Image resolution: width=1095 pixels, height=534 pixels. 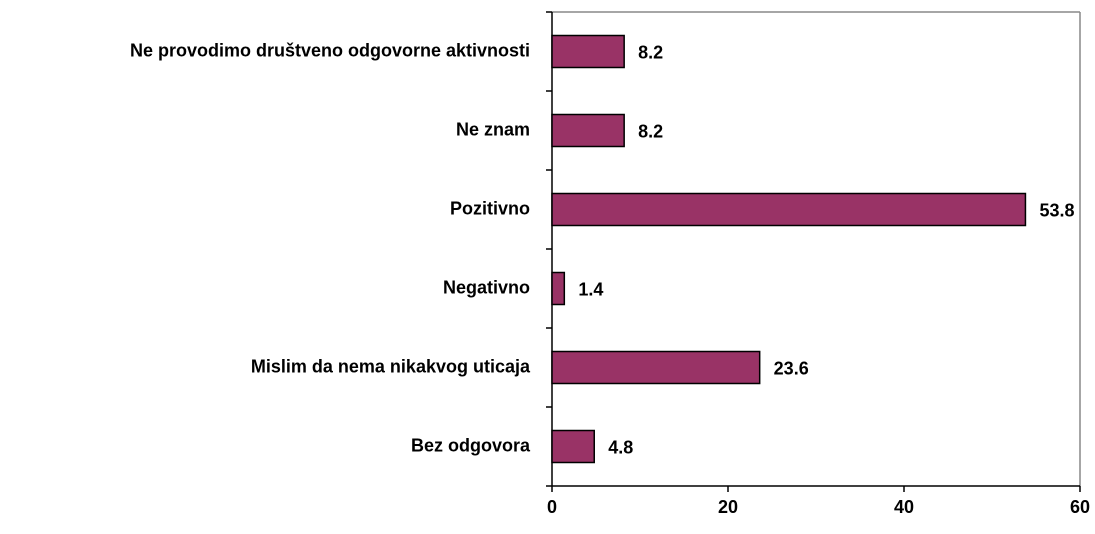 I want to click on x-tick-label: 20, so click(x=728, y=507).